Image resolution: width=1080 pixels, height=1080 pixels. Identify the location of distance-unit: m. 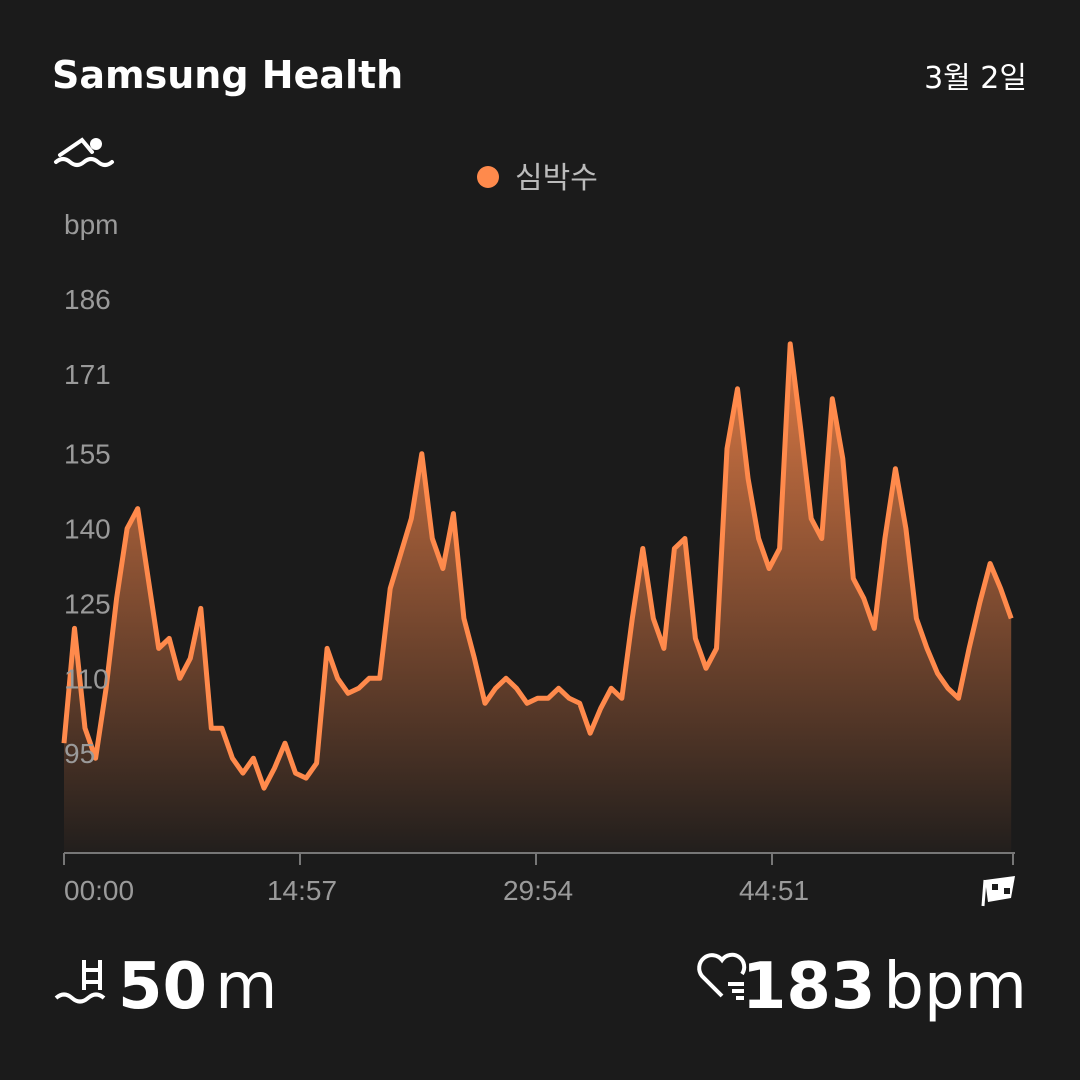
(246, 987).